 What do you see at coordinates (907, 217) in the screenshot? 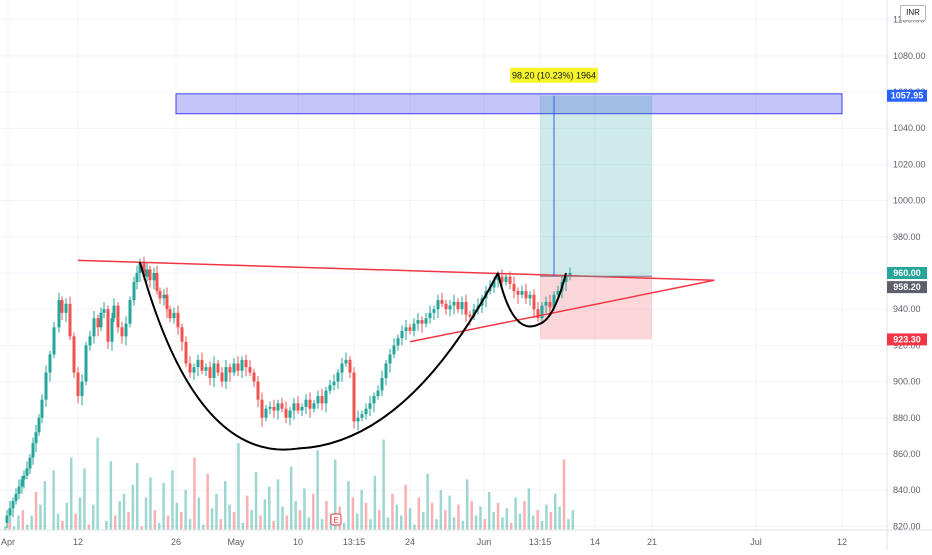
I see `price-tags: 1057.95 960.00 958.20 923.30` at bounding box center [907, 217].